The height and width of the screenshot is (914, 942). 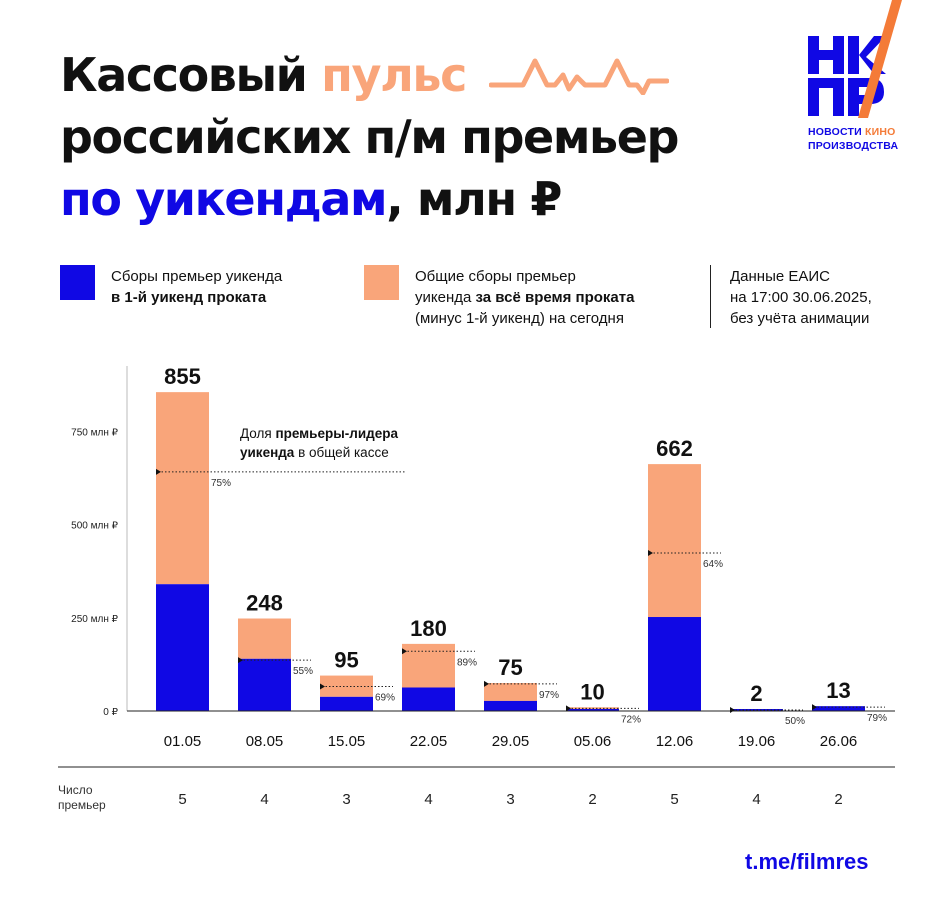 What do you see at coordinates (182, 376) in the screenshot?
I see `bar-value-label: 855` at bounding box center [182, 376].